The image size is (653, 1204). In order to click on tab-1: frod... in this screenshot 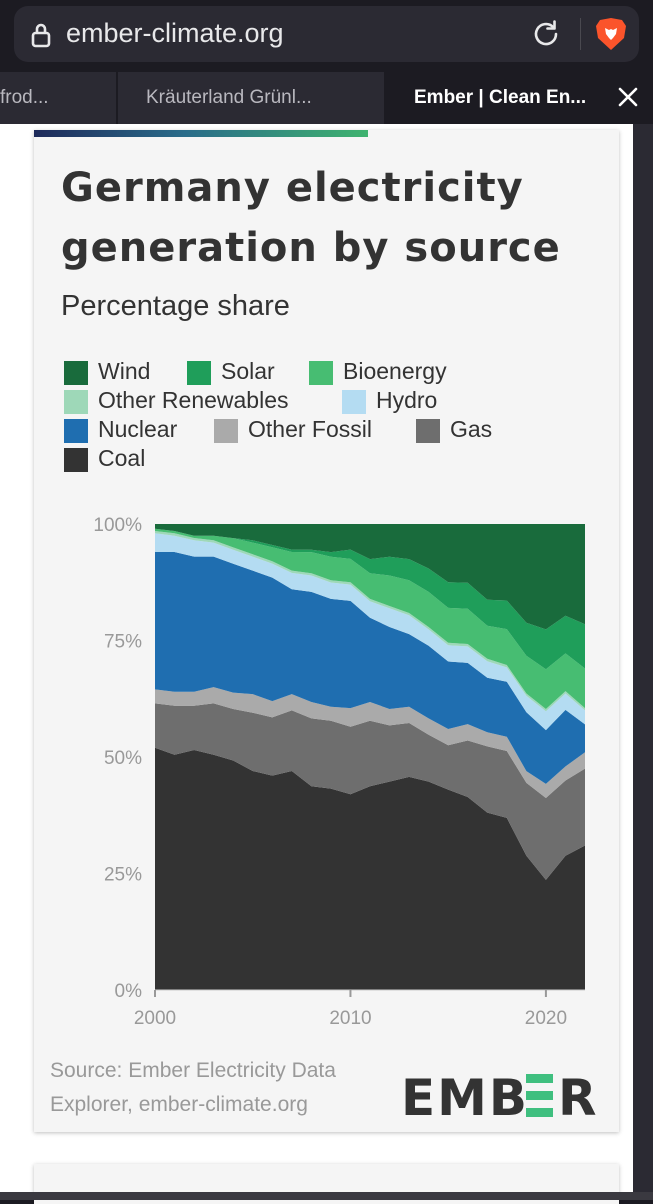, I will do `click(58, 98)`.